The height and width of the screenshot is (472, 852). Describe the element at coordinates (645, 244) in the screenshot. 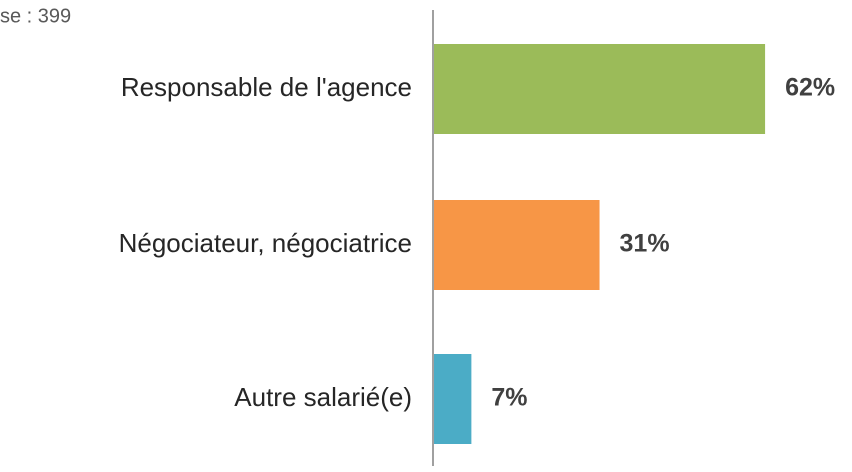

I see `value-label: 31%` at that location.